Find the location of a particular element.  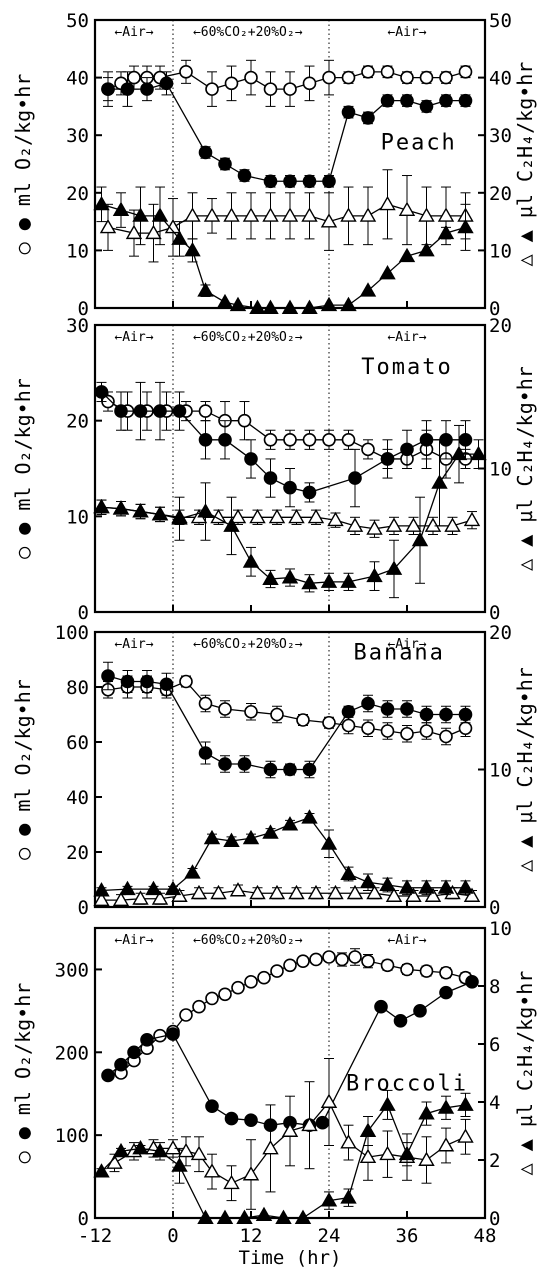

left-tick-label: 100 is located at coordinates (72, 633).